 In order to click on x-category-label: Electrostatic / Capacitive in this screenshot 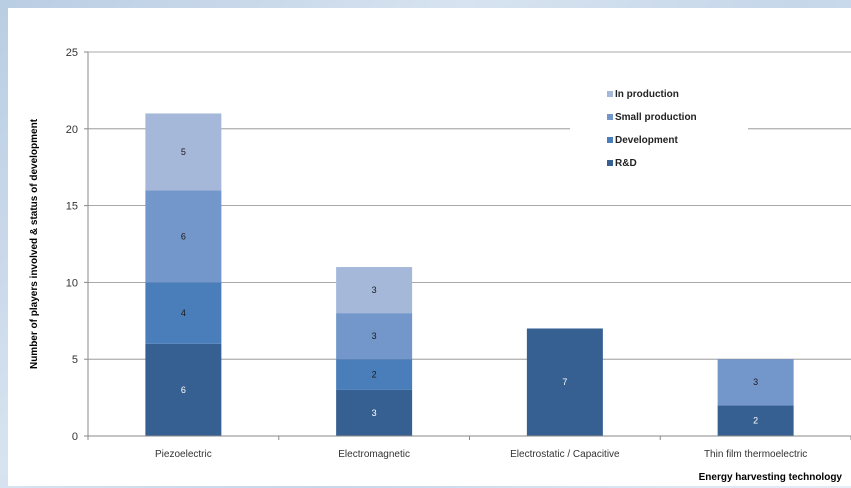, I will do `click(565, 454)`.